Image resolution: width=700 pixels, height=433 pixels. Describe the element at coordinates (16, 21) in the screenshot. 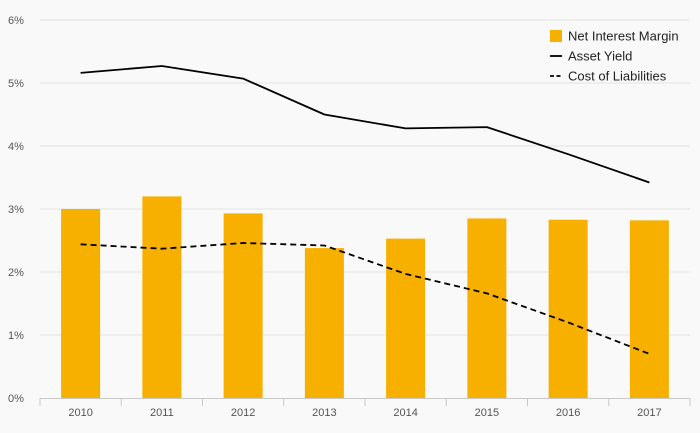

I see `y-tick-label: 6%` at that location.